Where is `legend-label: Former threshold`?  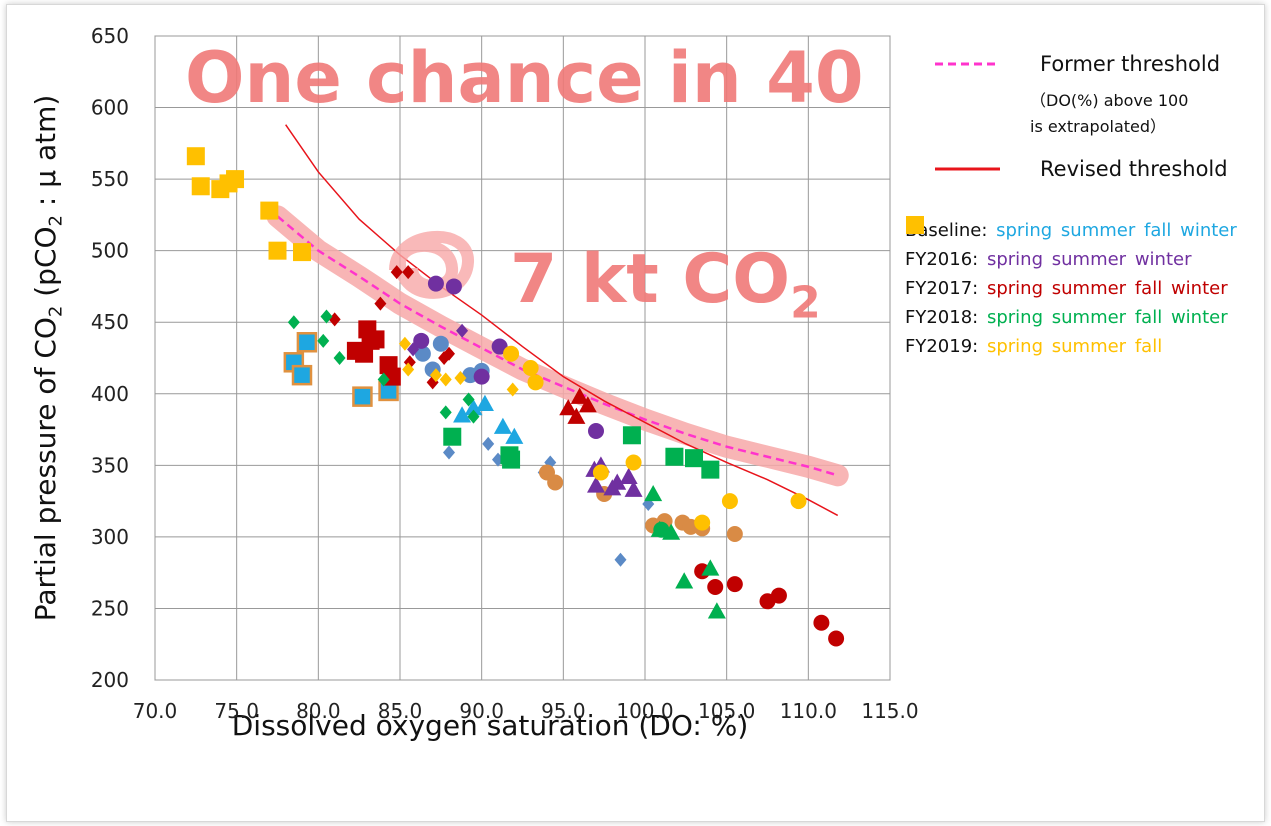
legend-label: Former threshold is located at coordinates (1130, 64).